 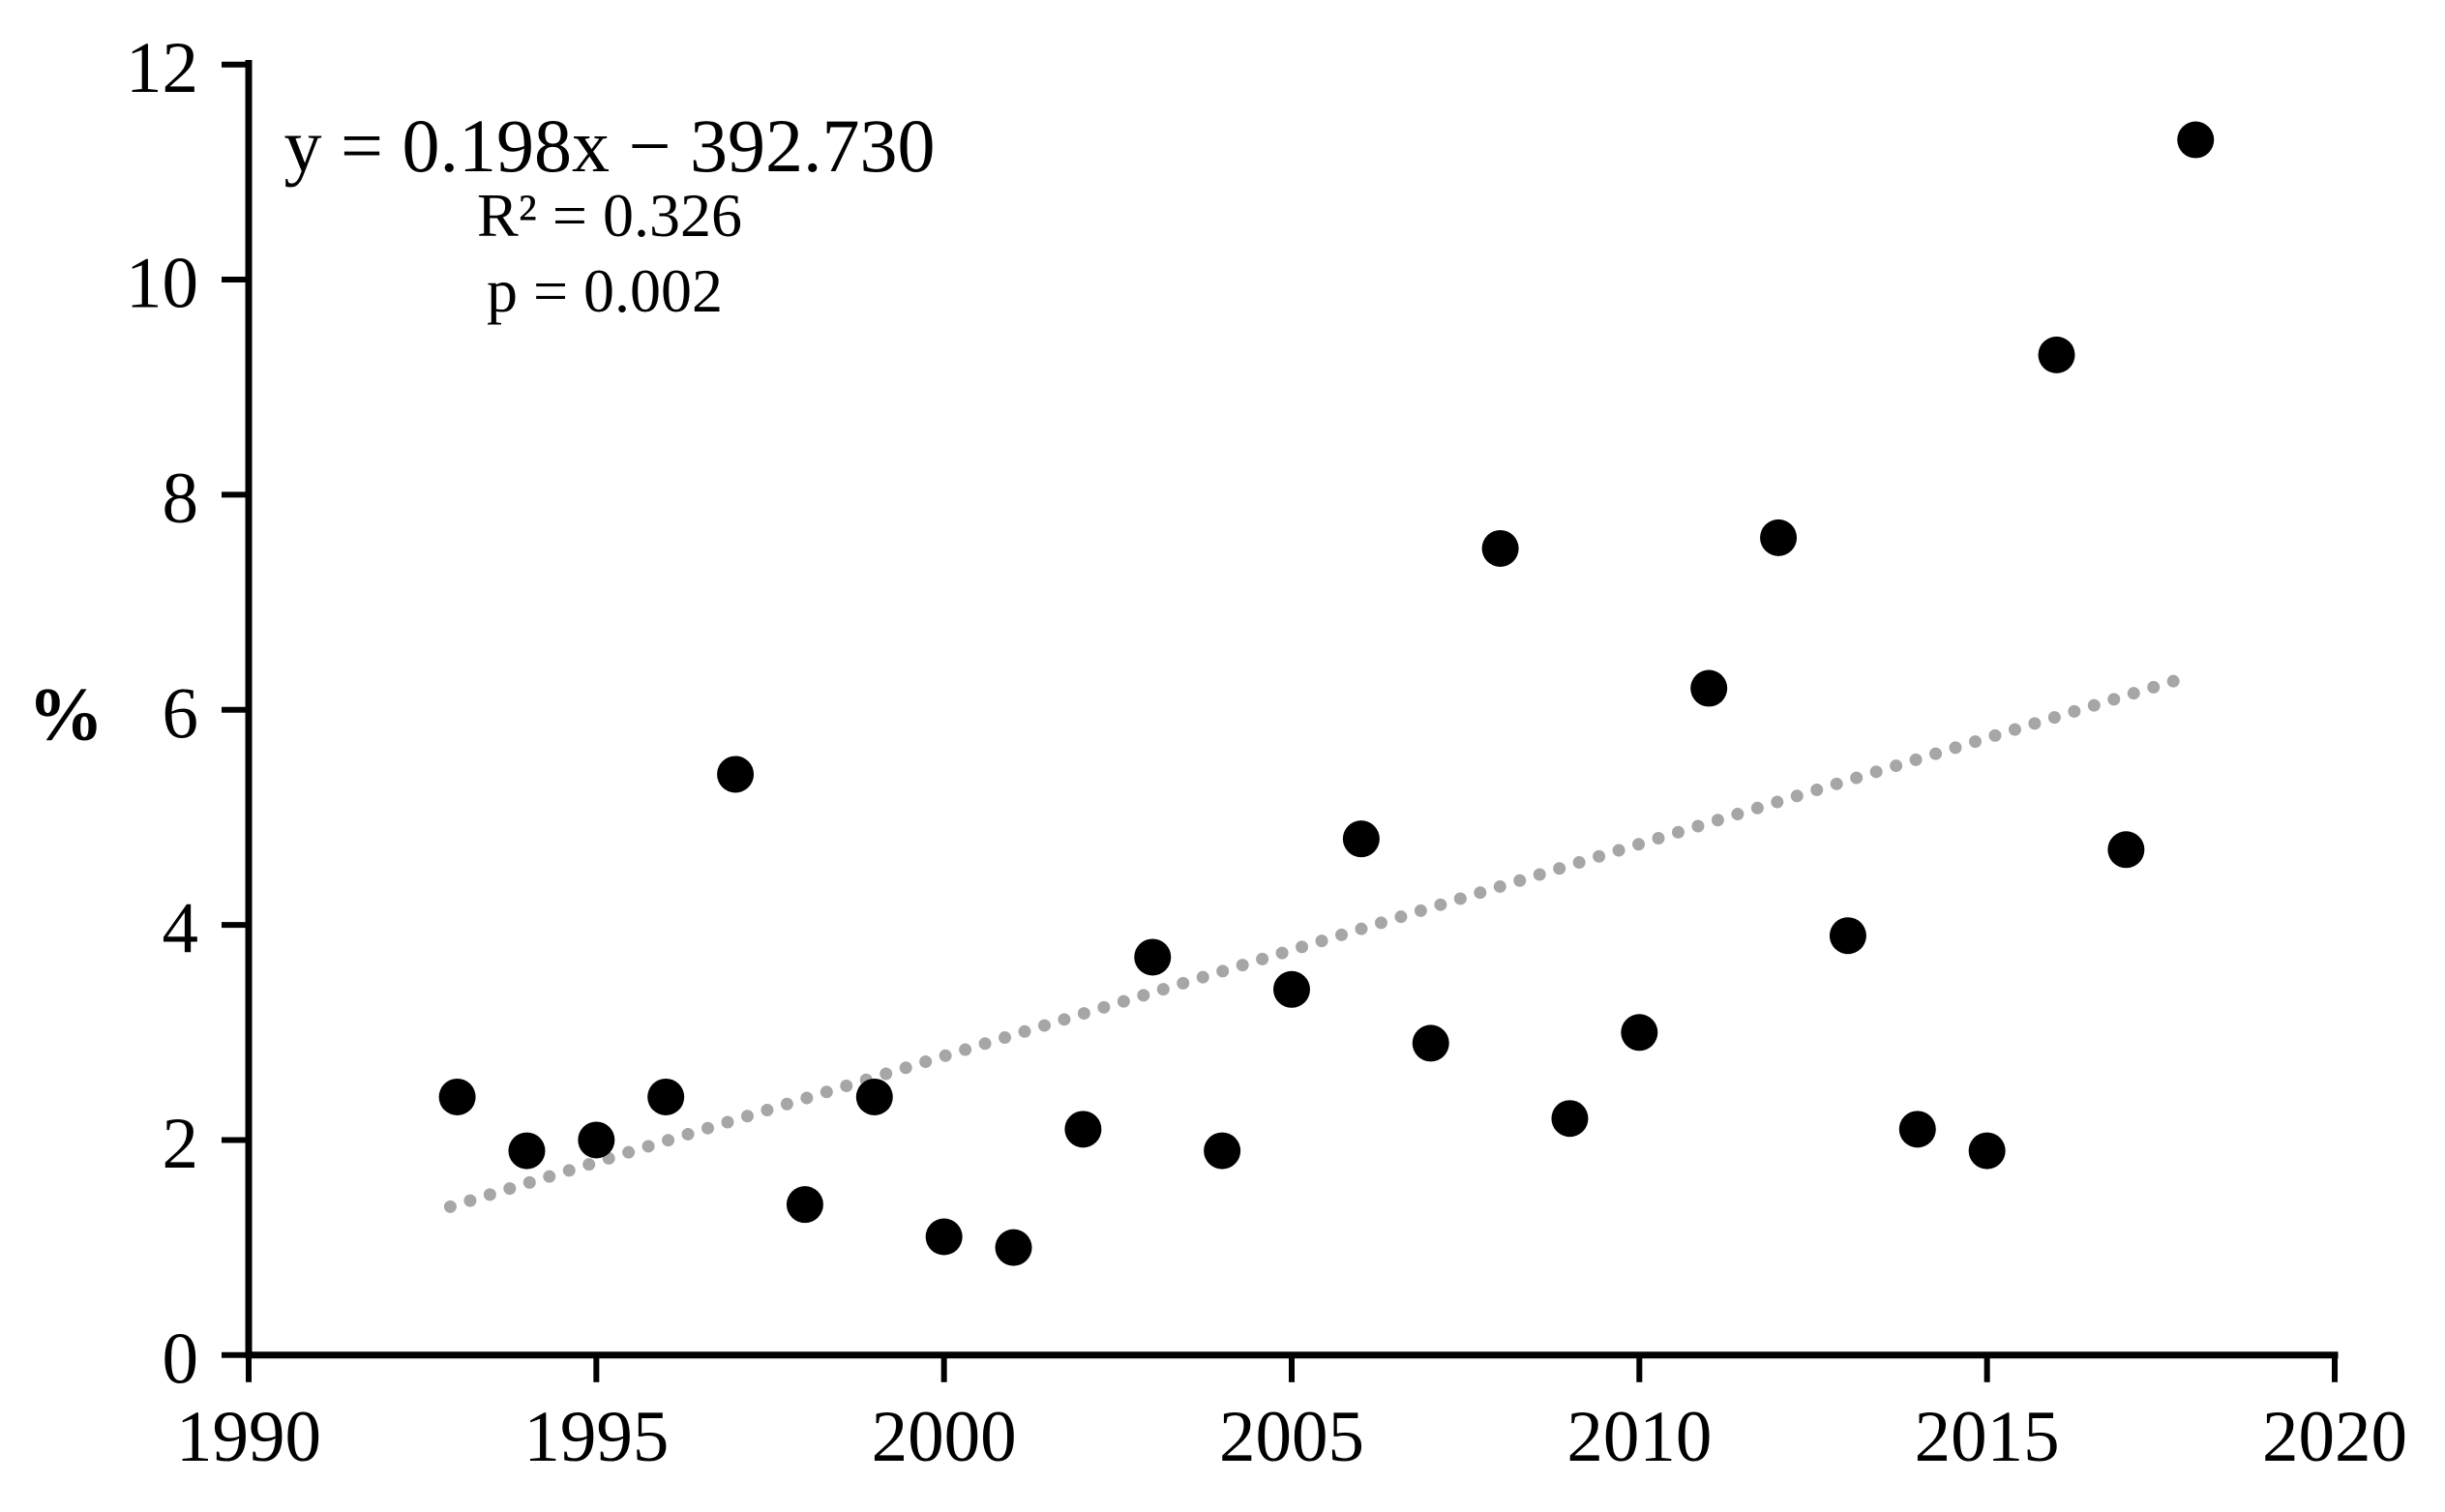 What do you see at coordinates (605, 290) in the screenshot?
I see `p-value-label: p = 0.002` at bounding box center [605, 290].